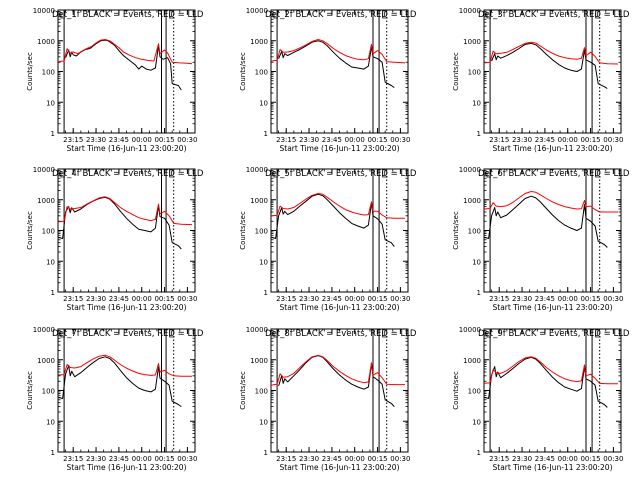 The height and width of the screenshot is (480, 640). Describe the element at coordinates (341, 15) in the screenshot. I see `panel-title: Det_2f BLACK = Events, RED = LLD` at that location.